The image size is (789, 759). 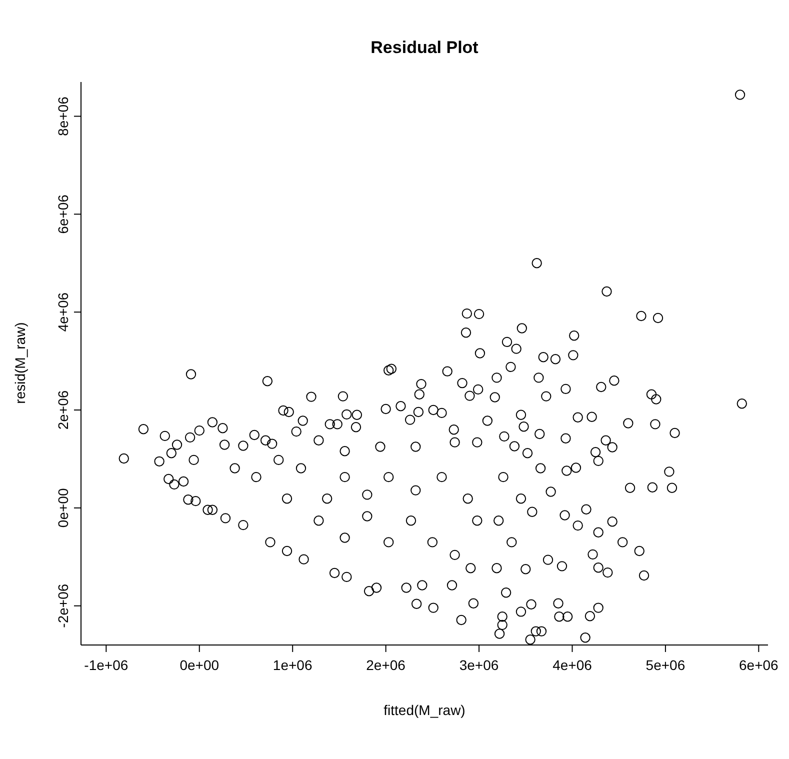 What do you see at coordinates (759, 665) in the screenshot?
I see `x-tick-label: 6e+06` at bounding box center [759, 665].